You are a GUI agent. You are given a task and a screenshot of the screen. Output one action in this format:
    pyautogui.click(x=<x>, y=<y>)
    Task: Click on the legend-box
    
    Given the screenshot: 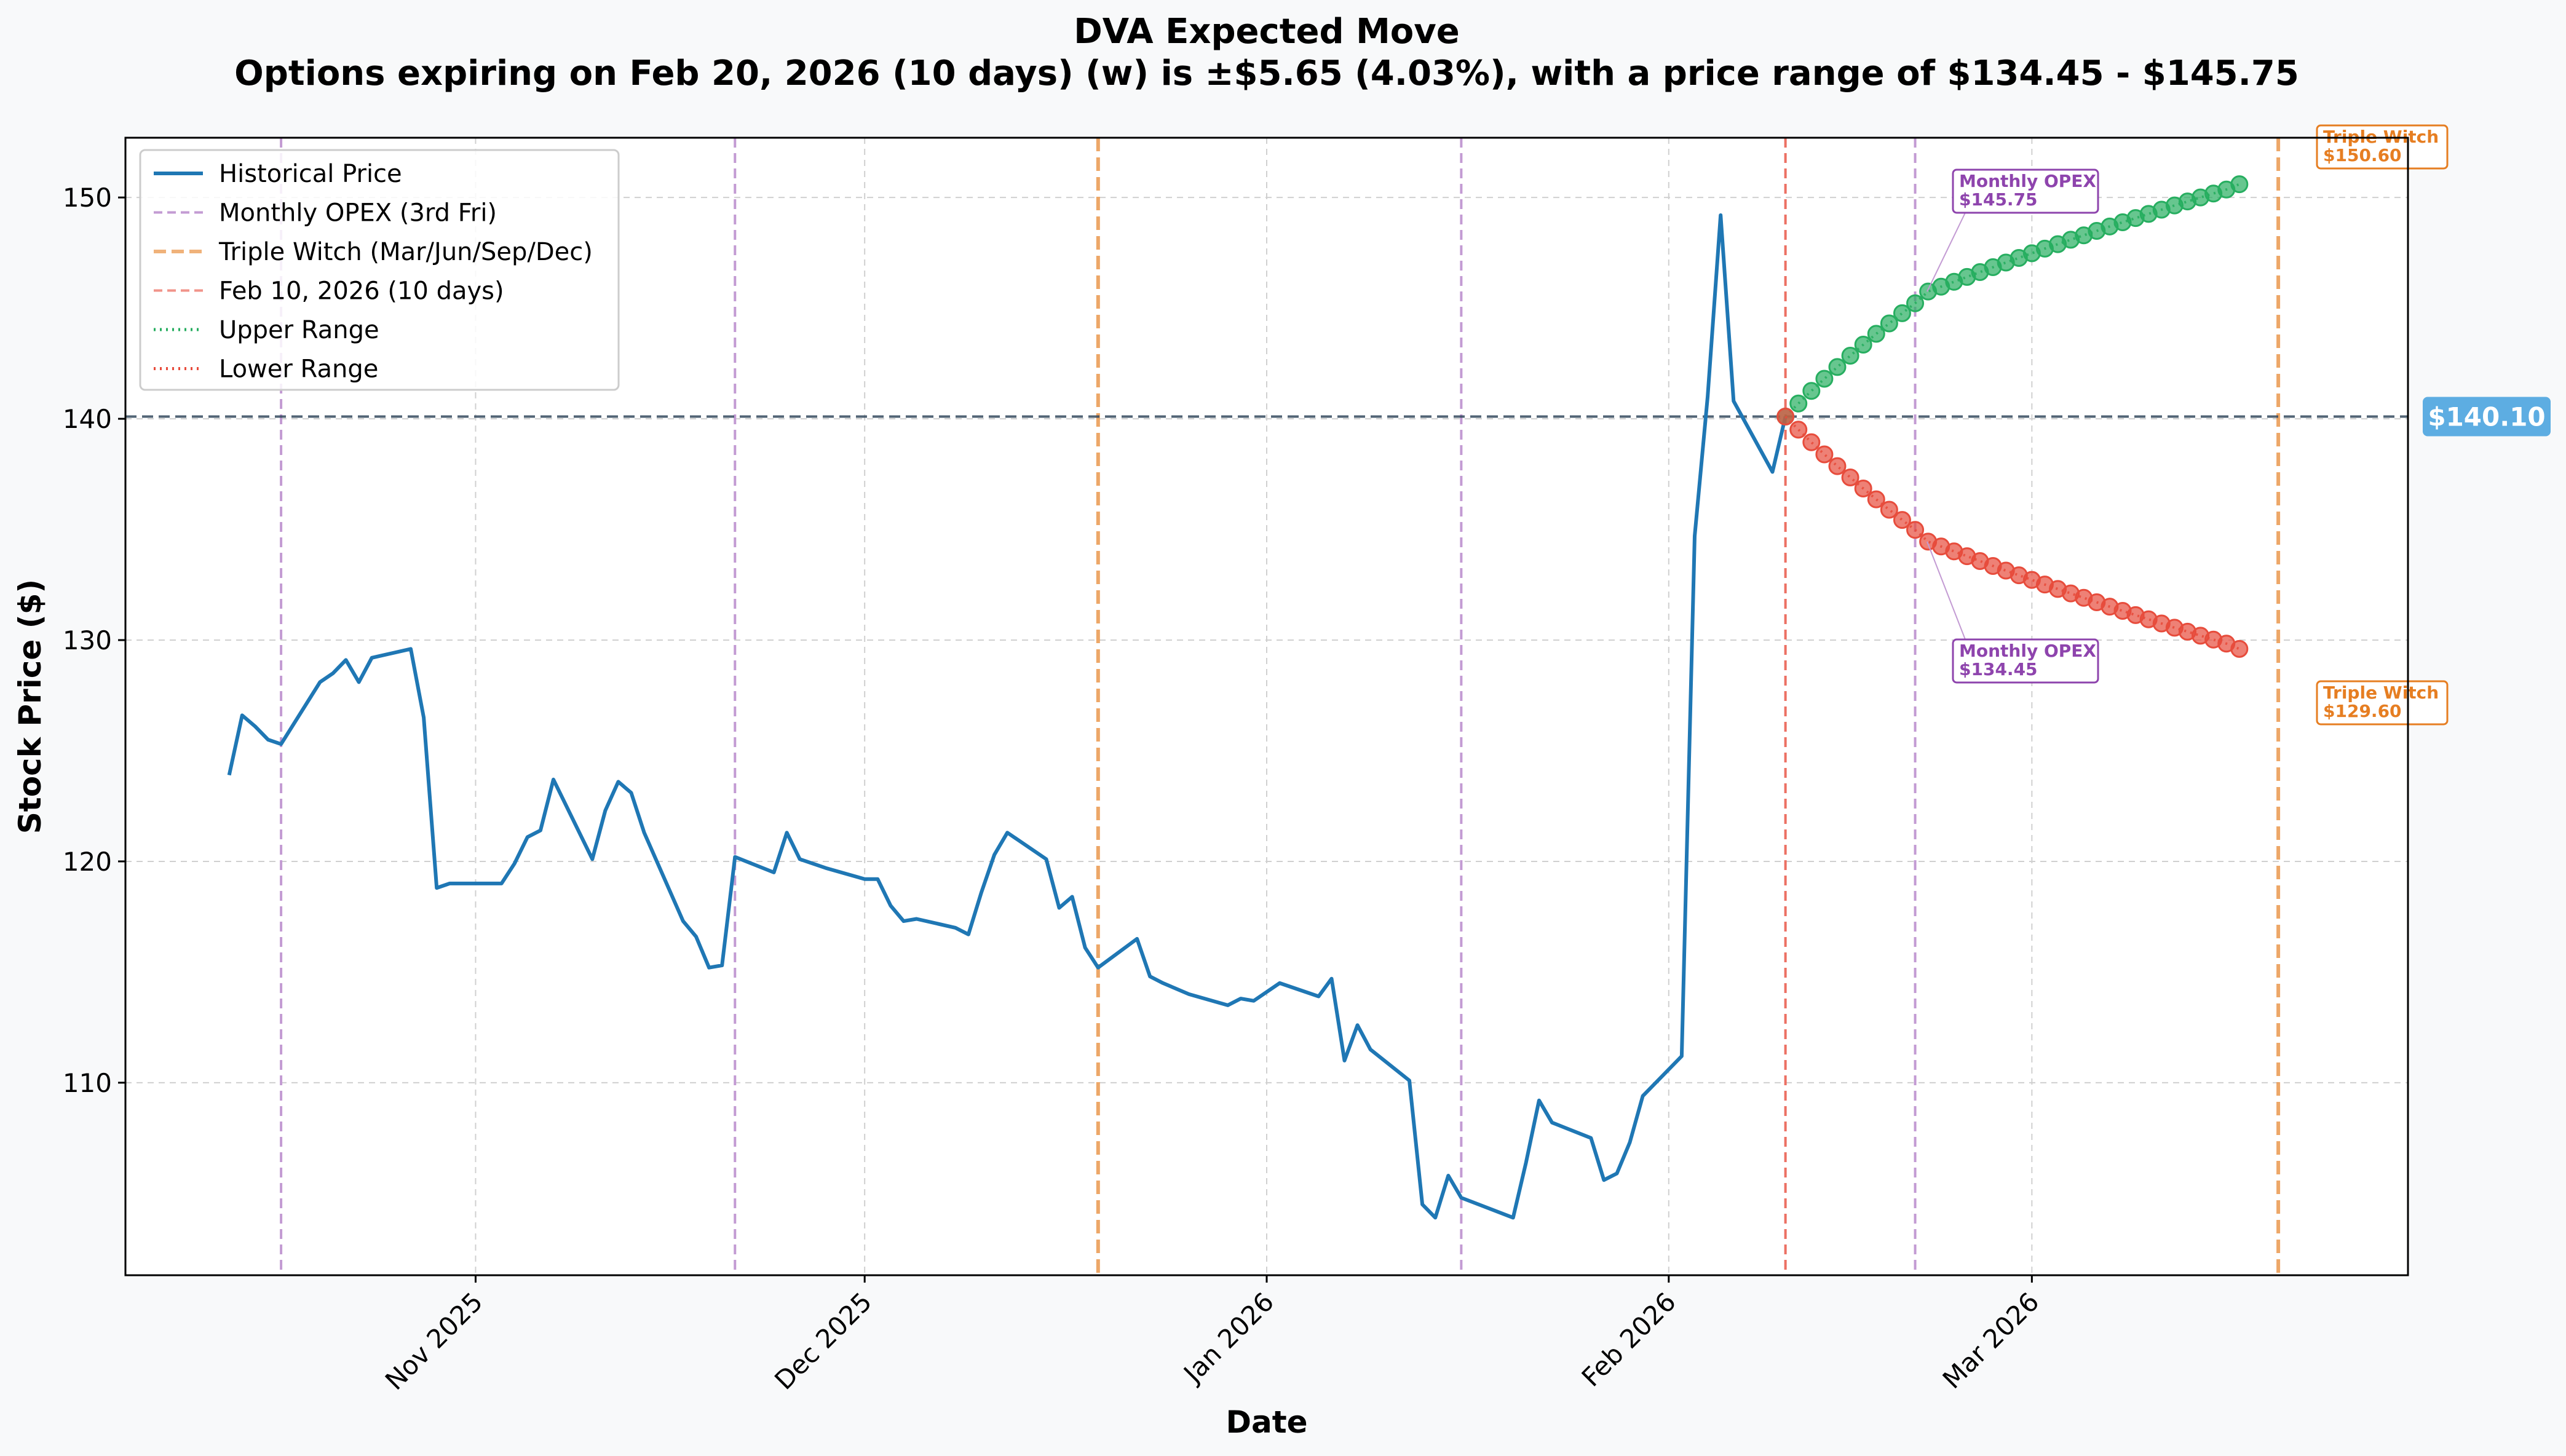 What is the action you would take?
    pyautogui.click(x=379, y=270)
    